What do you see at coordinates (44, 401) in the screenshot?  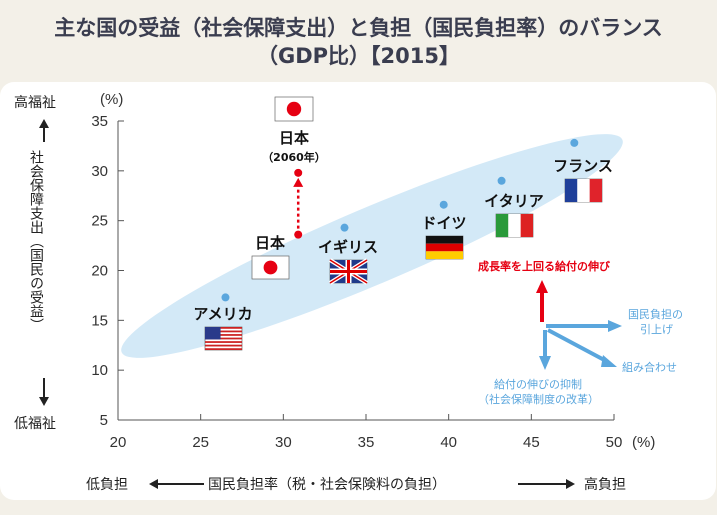 I see `y-arrow-down-head` at bounding box center [44, 401].